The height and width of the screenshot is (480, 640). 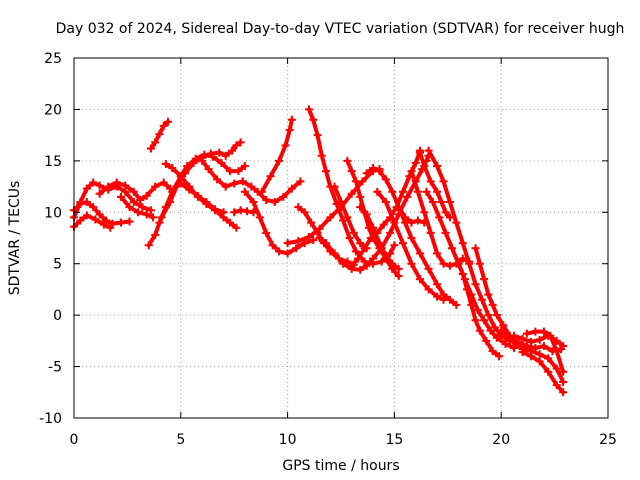 I want to click on y-tick-label: -5, so click(x=55, y=368).